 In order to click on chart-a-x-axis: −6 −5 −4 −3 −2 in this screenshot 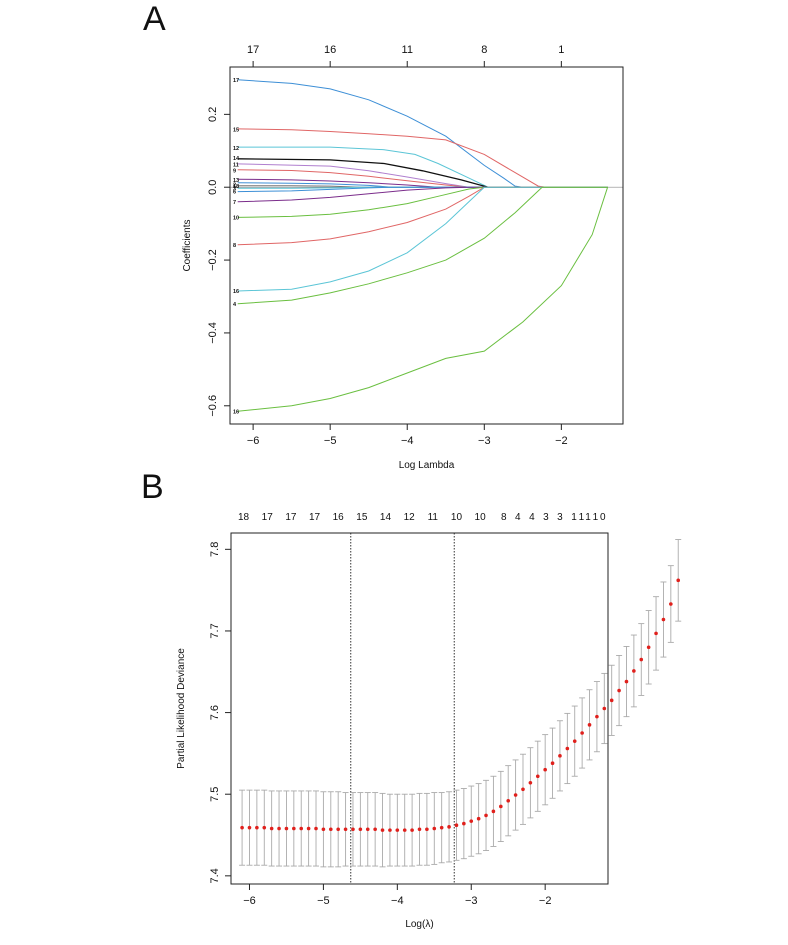, I will do `click(407, 435)`.